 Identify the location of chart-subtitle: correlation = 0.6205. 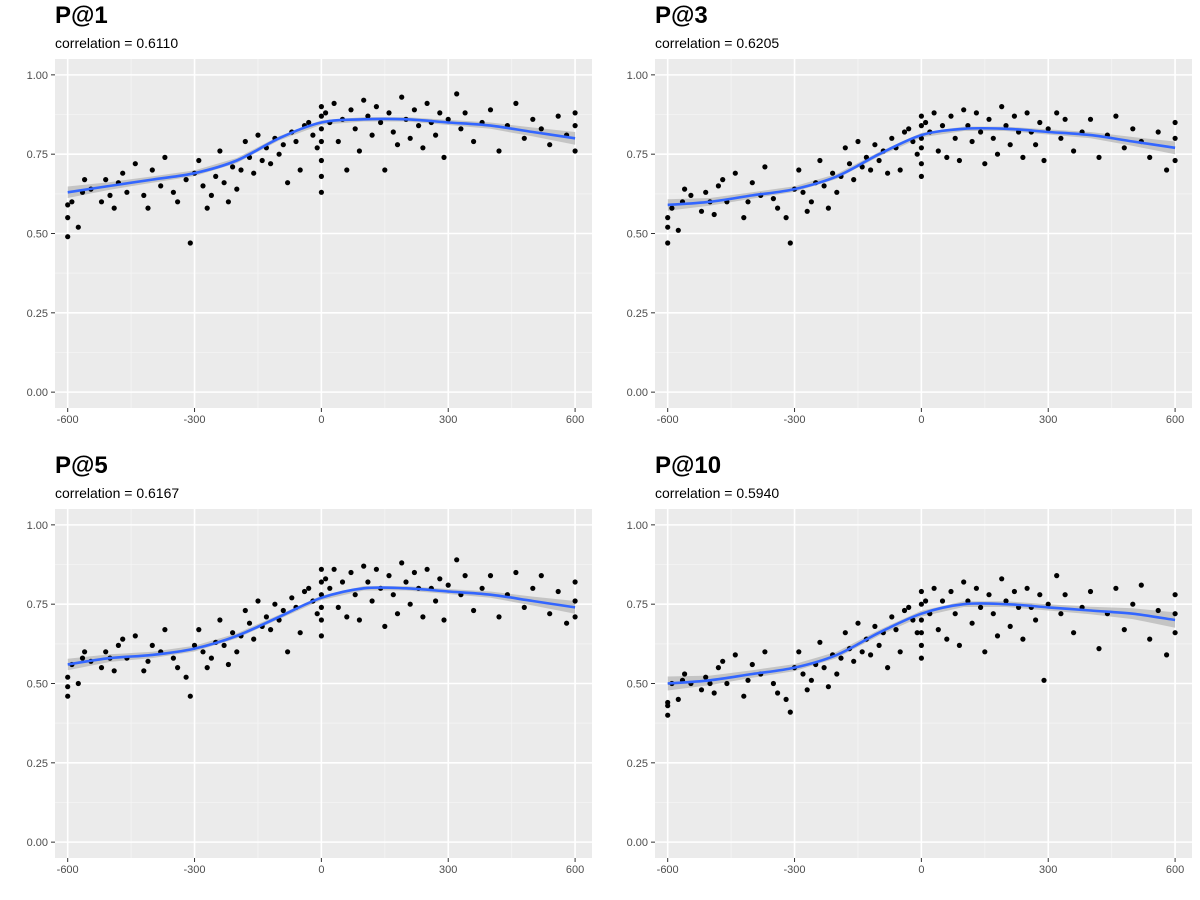
(717, 43).